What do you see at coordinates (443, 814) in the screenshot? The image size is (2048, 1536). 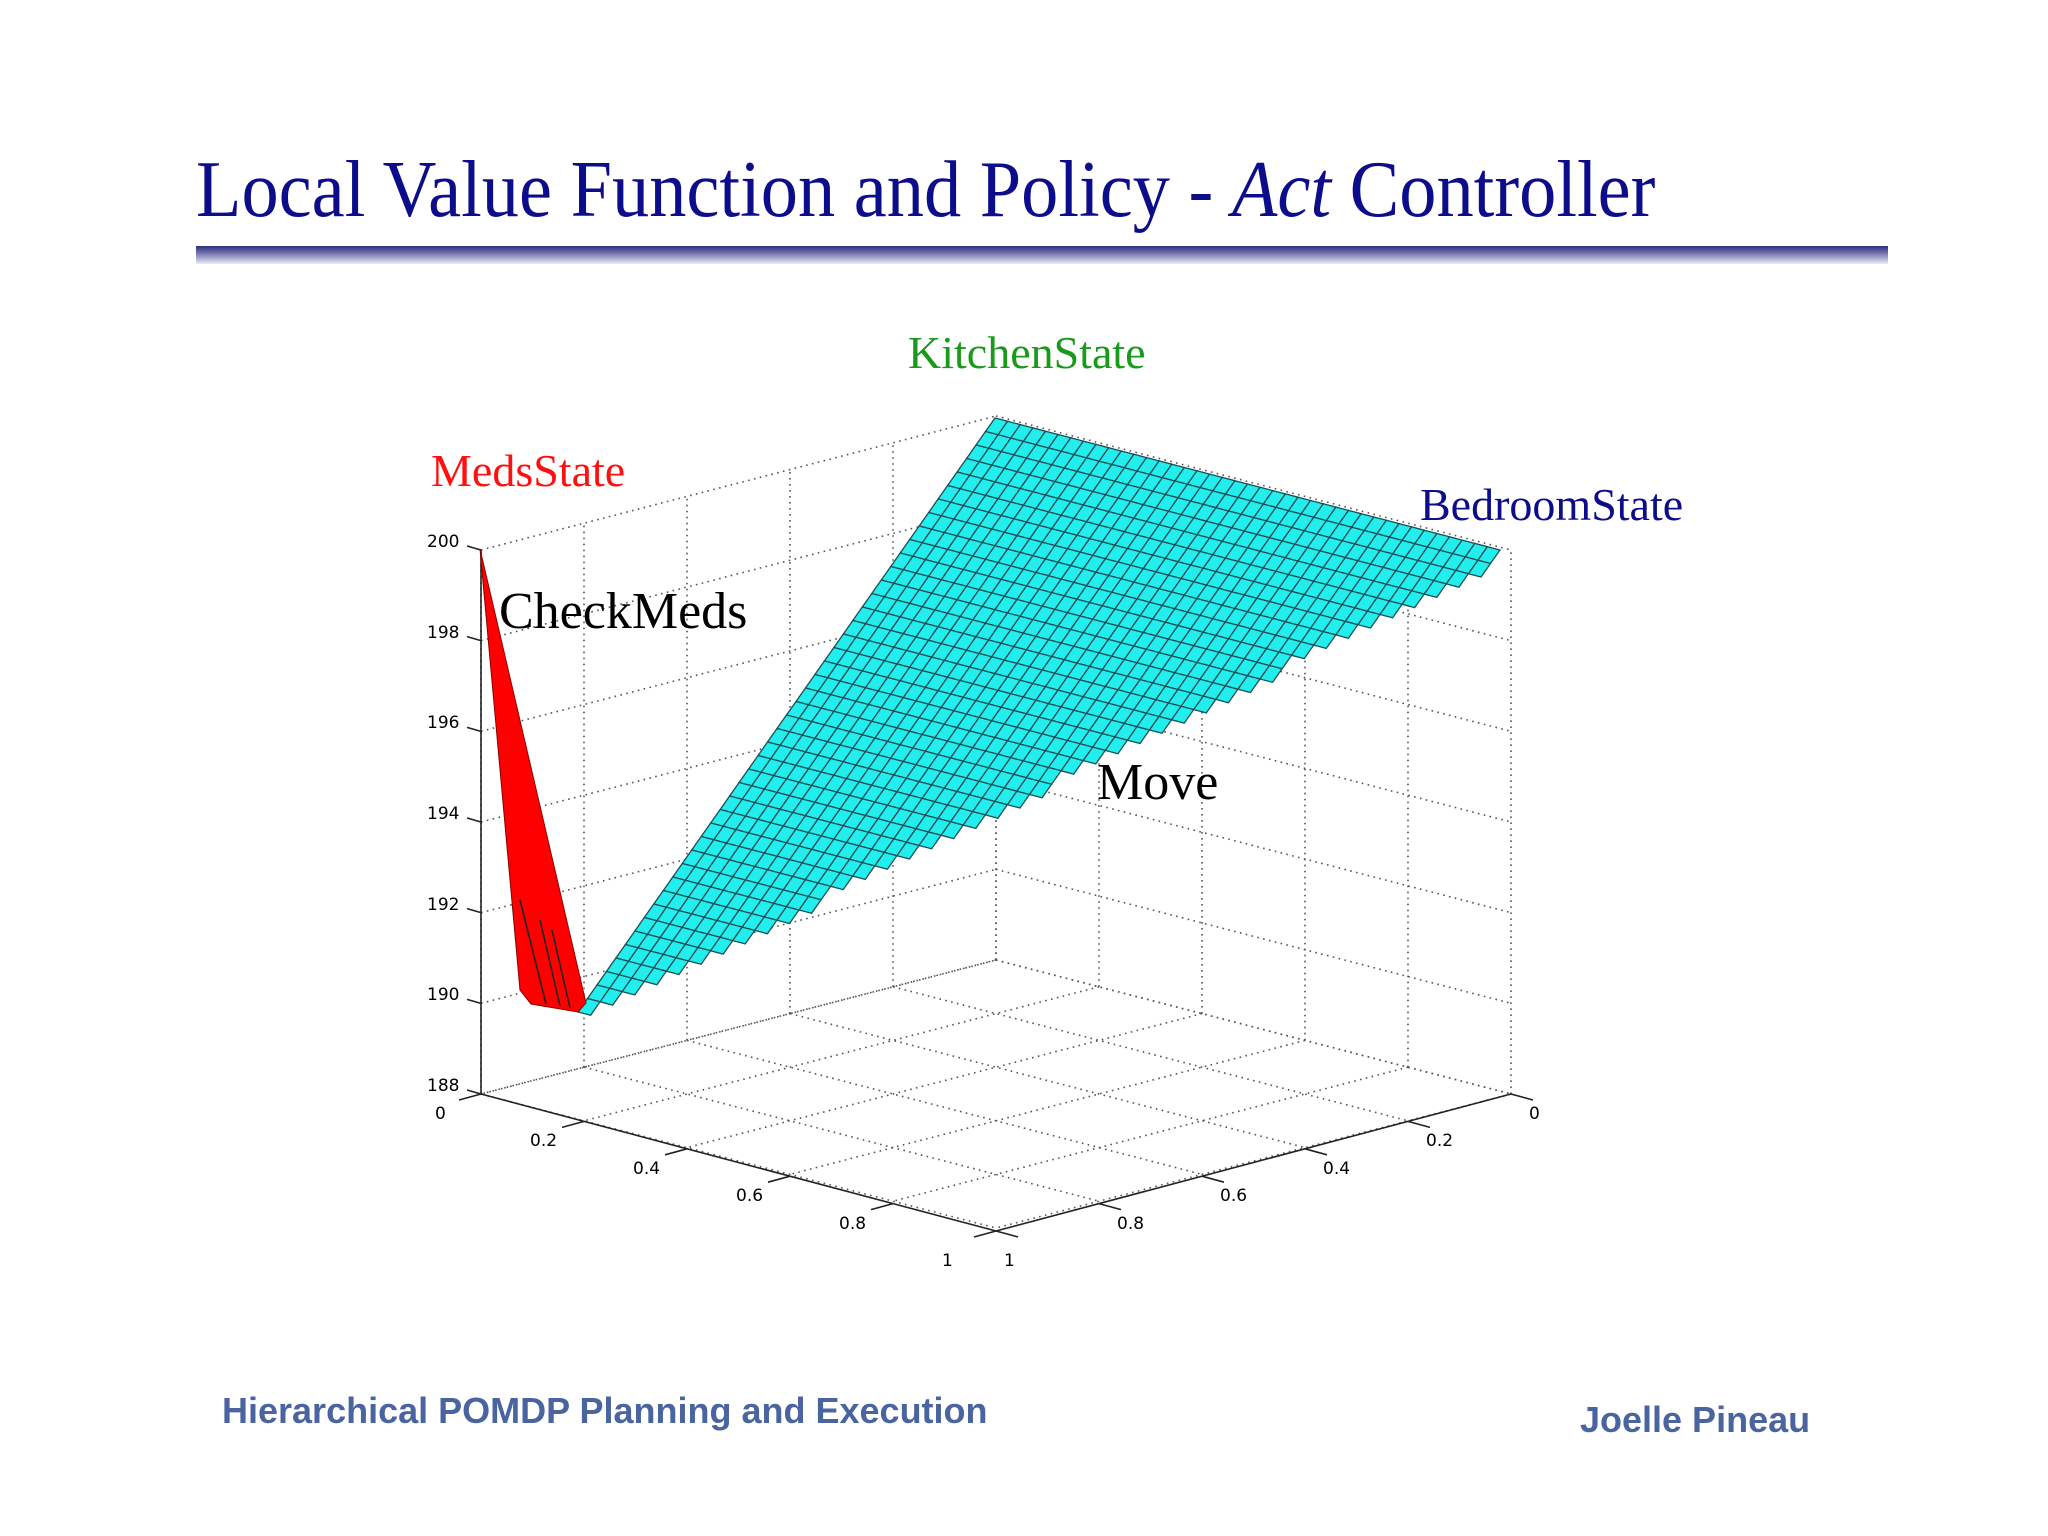 I see `z-tick-label: 194` at bounding box center [443, 814].